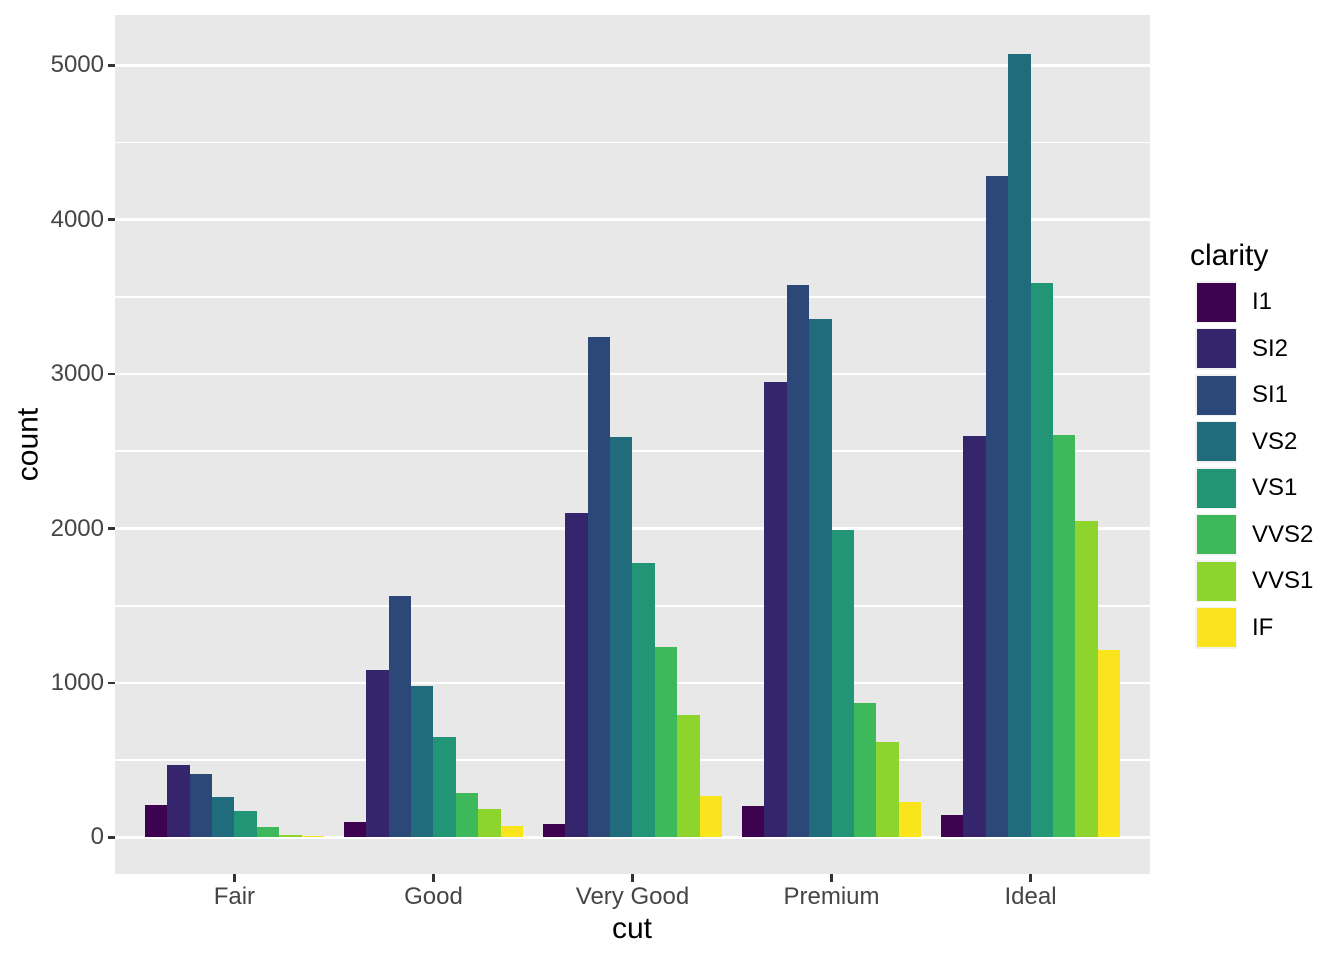  What do you see at coordinates (666, 742) in the screenshot?
I see `bar-very-good-vvs2` at bounding box center [666, 742].